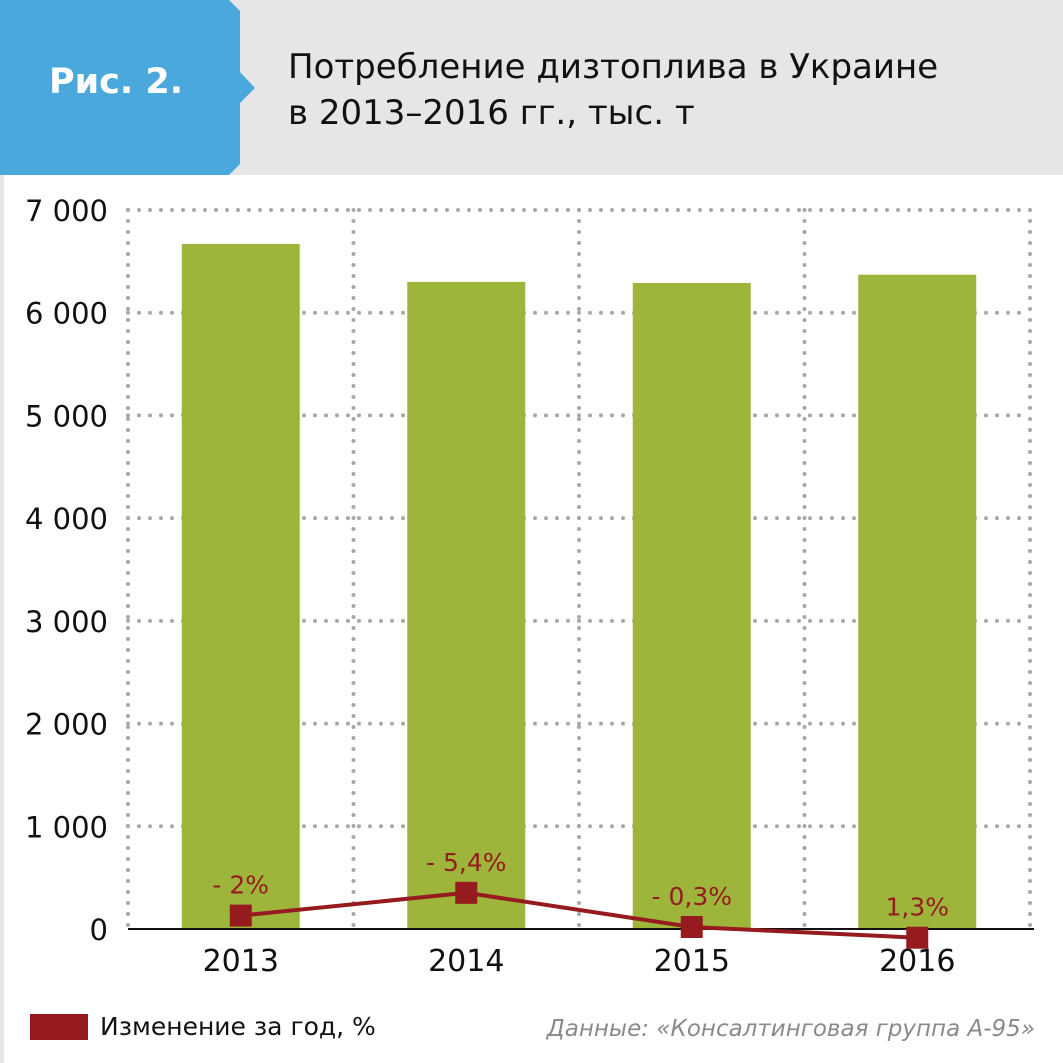 The image size is (1063, 1063). Describe the element at coordinates (99, 930) in the screenshot. I see `y-tick-label: 0` at that location.